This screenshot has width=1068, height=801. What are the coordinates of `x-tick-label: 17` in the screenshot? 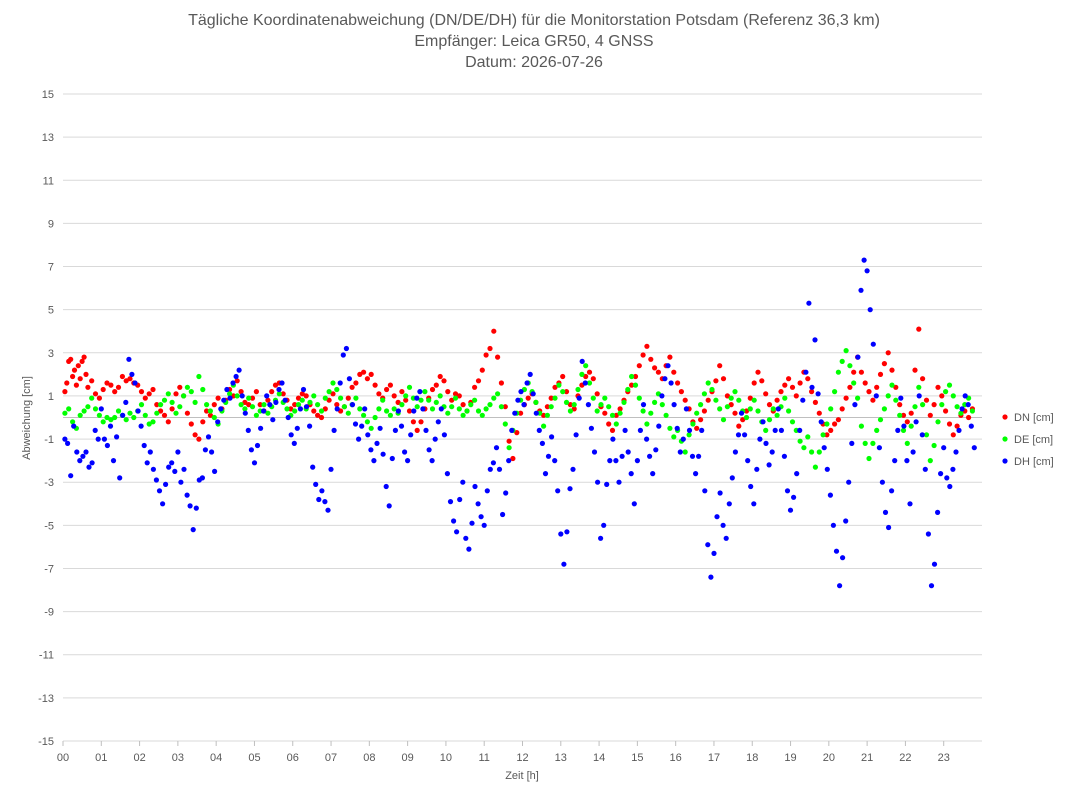 It's located at (714, 758).